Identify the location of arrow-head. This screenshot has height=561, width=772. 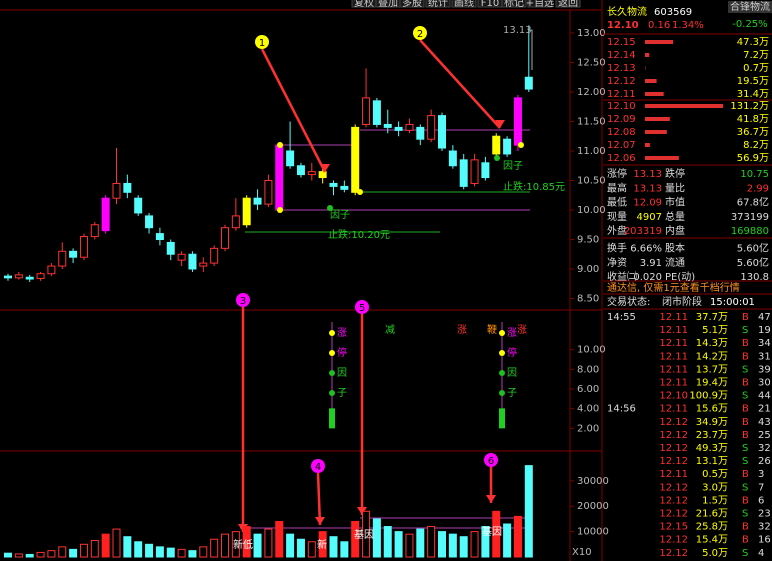
(500, 124).